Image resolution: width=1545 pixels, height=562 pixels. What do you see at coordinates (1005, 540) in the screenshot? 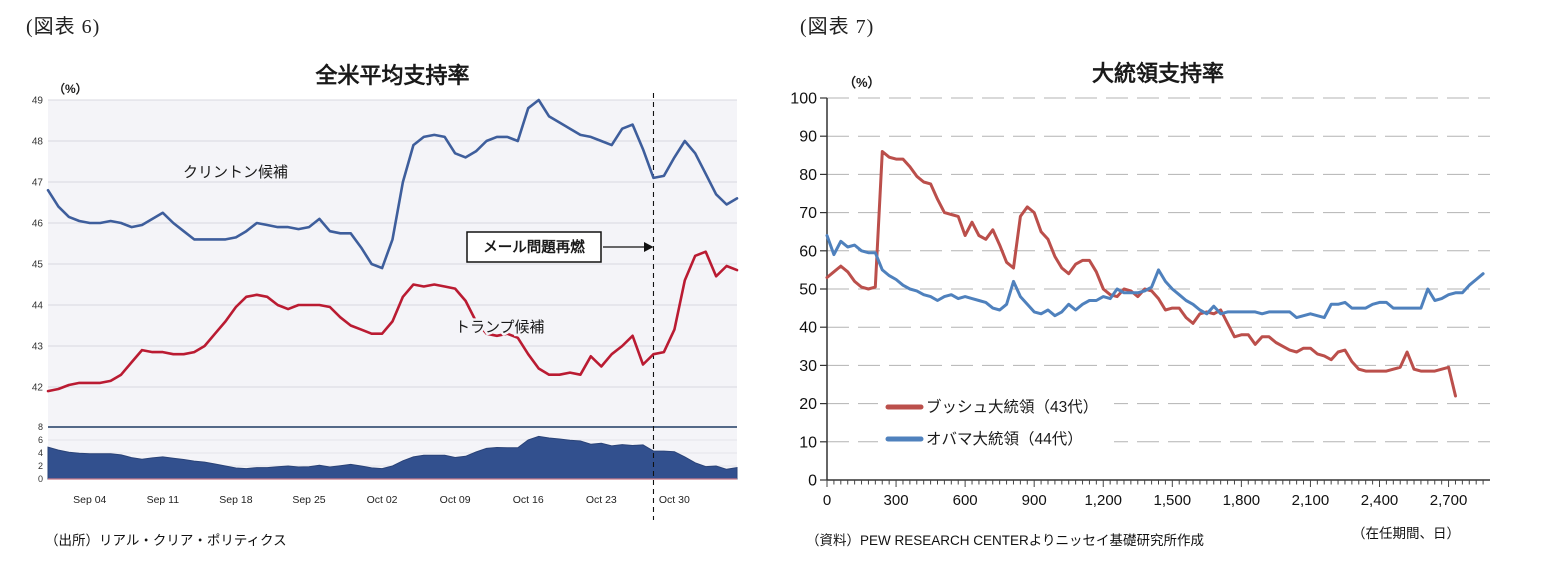
I see `right-chart-source: （資料）PEW RESEARCH CENTERよりニッセイ基礎研究所作成` at bounding box center [1005, 540].